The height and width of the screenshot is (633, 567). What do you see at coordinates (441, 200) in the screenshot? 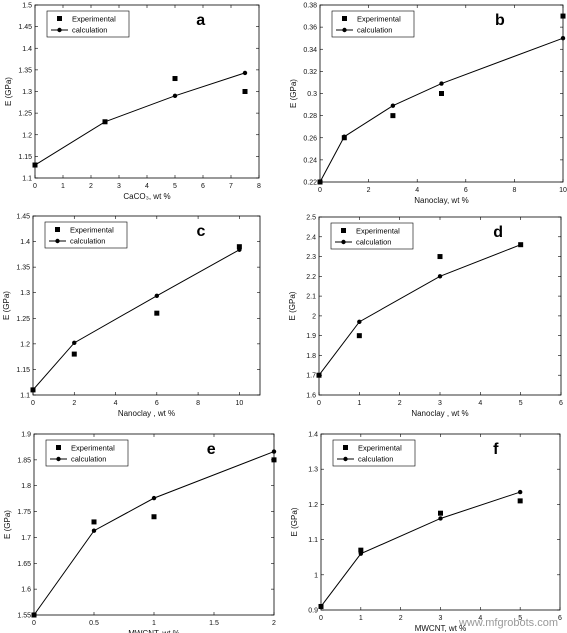
I see `x-axis-label: Nanoclay, wt %` at bounding box center [441, 200].